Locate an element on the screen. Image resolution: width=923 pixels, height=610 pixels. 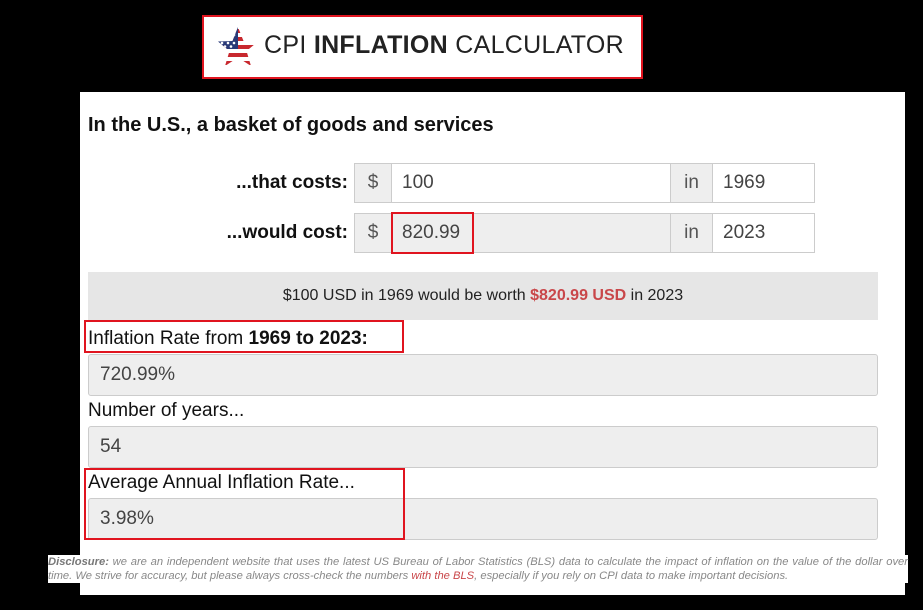
inflation-rate-label: Inflation Rate from 1969 to 2023: is located at coordinates (228, 338).